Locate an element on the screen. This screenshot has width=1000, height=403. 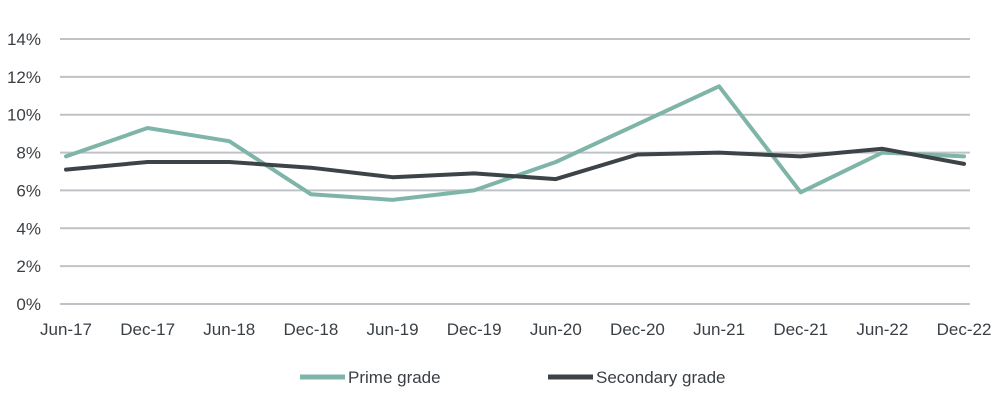
legend-label-prime-grade: Prime grade is located at coordinates (394, 377).